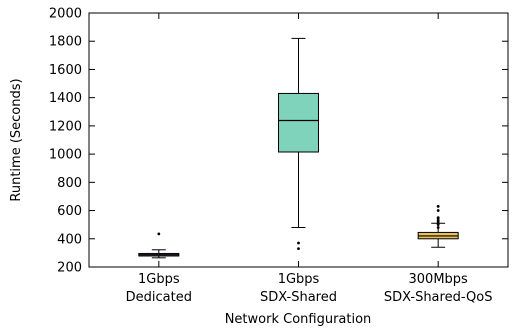  Describe the element at coordinates (69, 239) in the screenshot. I see `y-tick-label: 400` at that location.